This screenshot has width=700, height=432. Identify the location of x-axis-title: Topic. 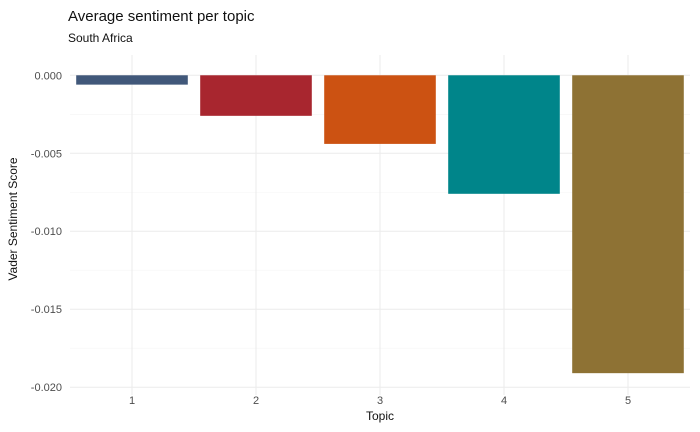
(380, 416).